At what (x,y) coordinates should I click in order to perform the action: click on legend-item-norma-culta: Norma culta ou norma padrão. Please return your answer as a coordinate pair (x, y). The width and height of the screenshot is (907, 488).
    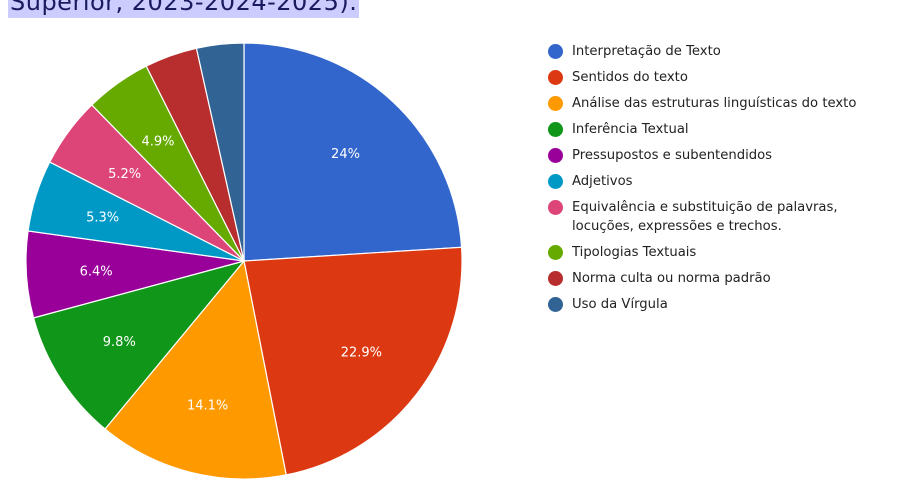
    Looking at the image, I should click on (708, 278).